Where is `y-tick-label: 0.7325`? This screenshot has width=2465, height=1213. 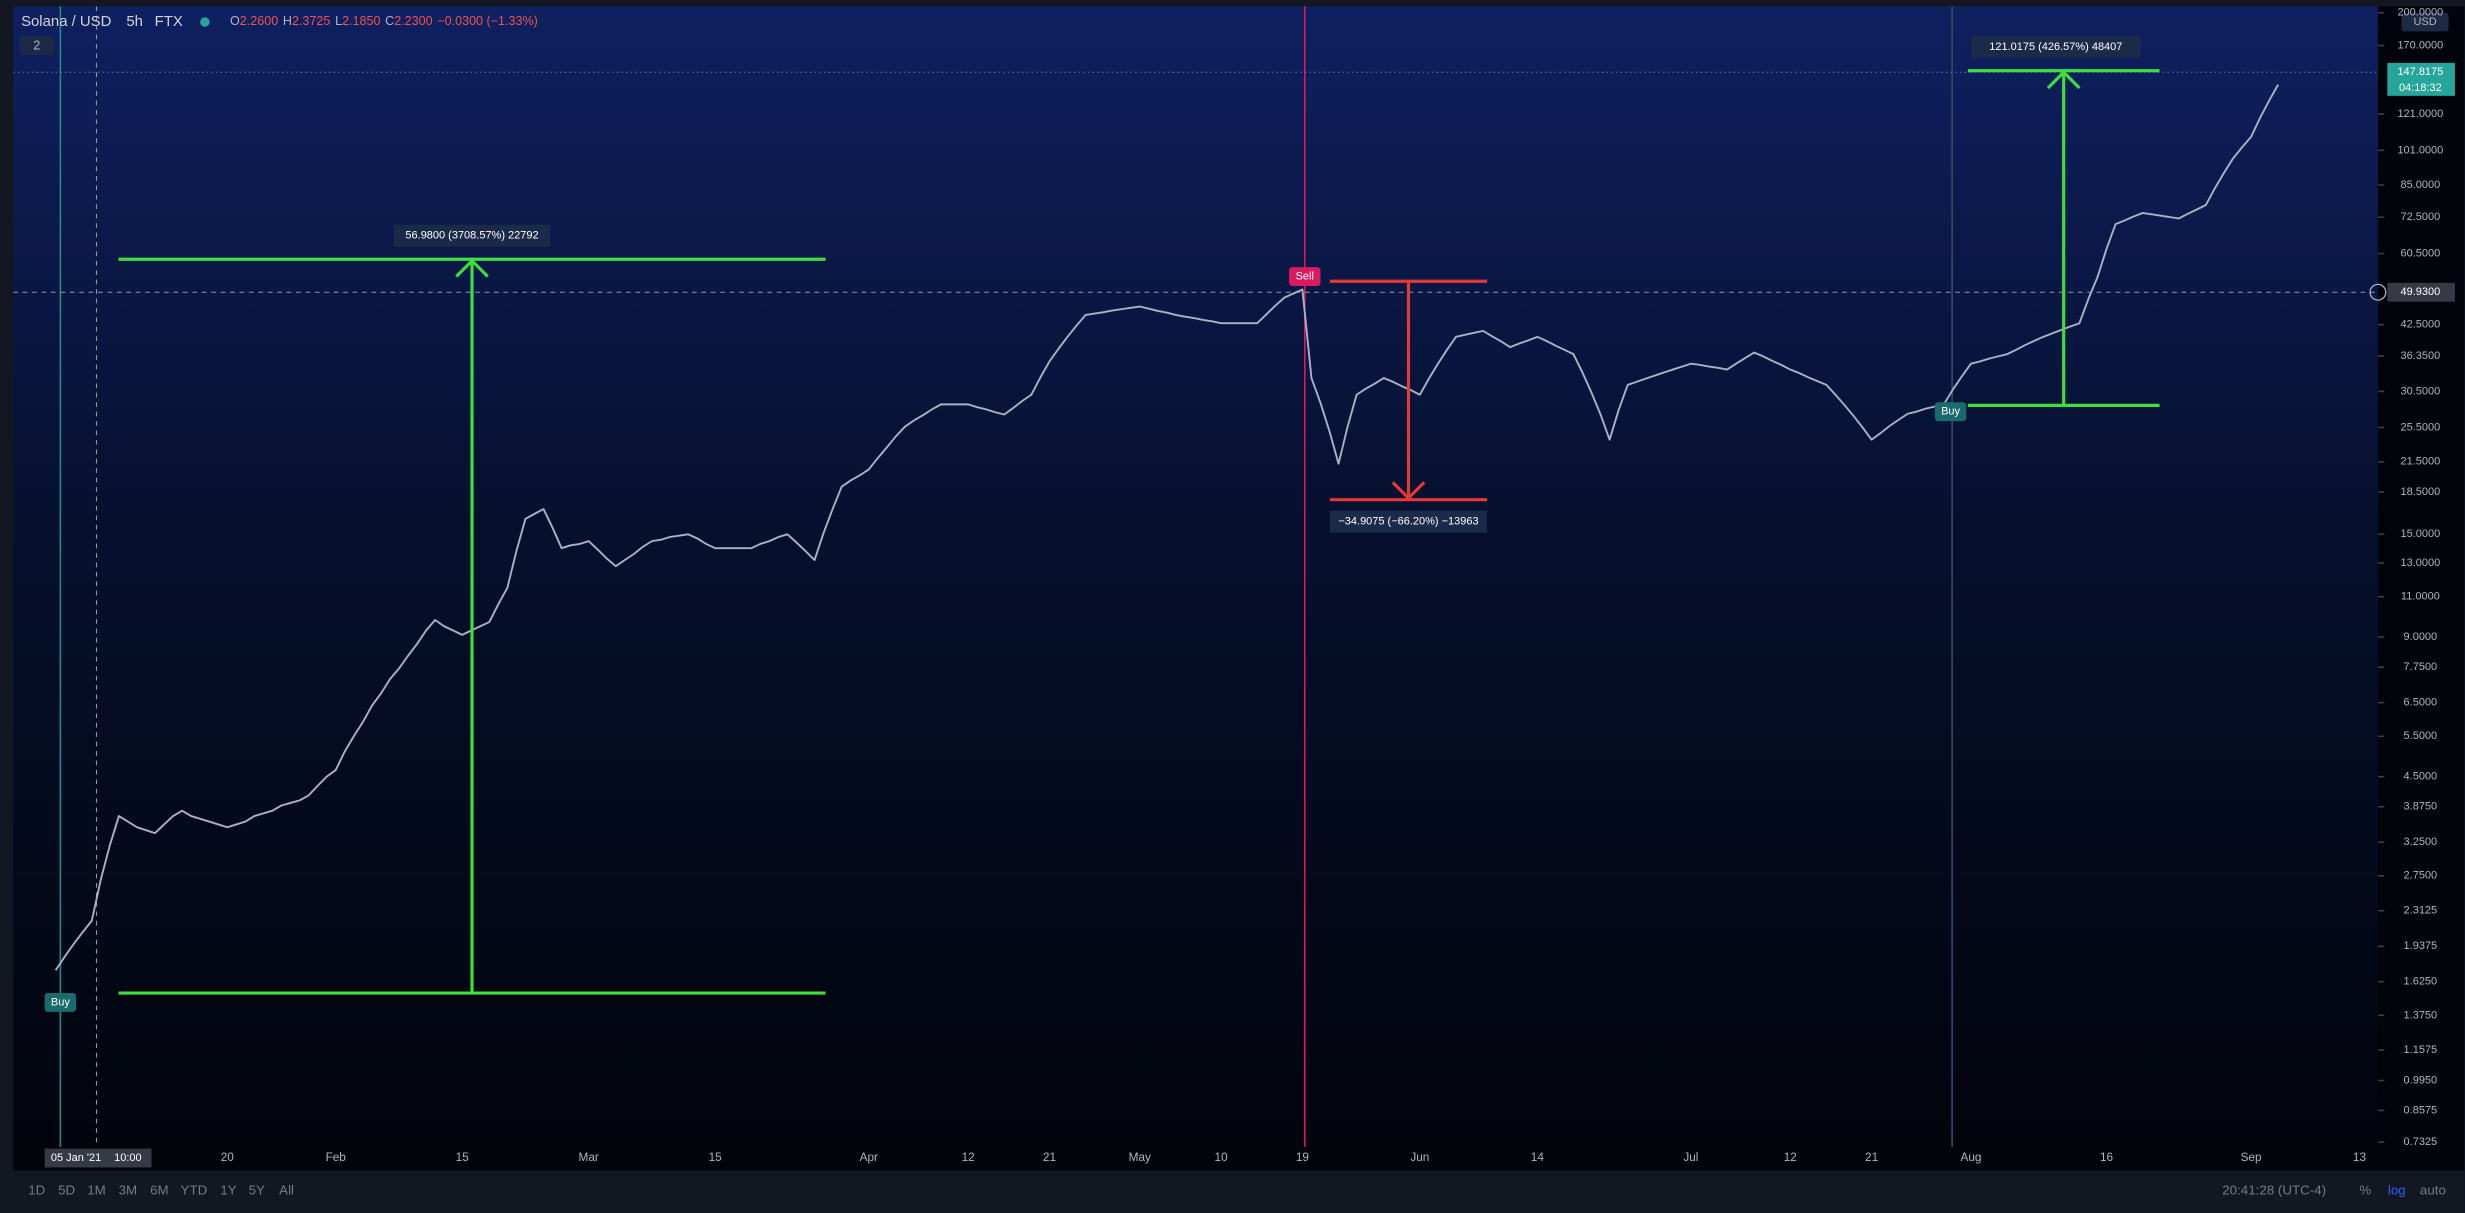 y-tick-label: 0.7325 is located at coordinates (2421, 1142).